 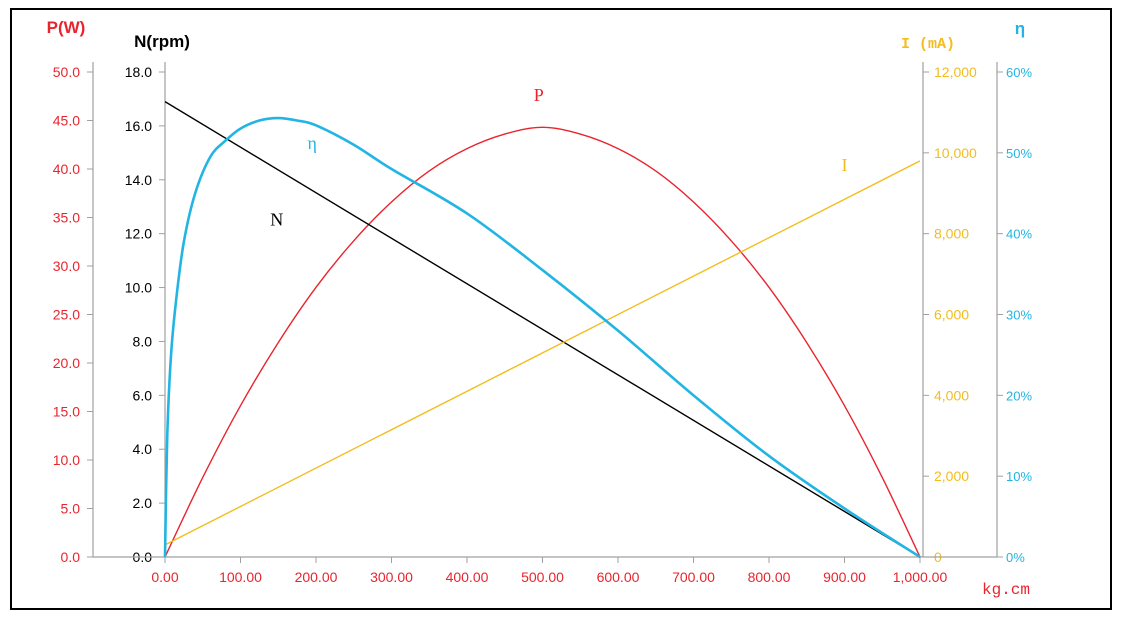 I want to click on power-tick-label: 45.0, so click(x=66, y=121).